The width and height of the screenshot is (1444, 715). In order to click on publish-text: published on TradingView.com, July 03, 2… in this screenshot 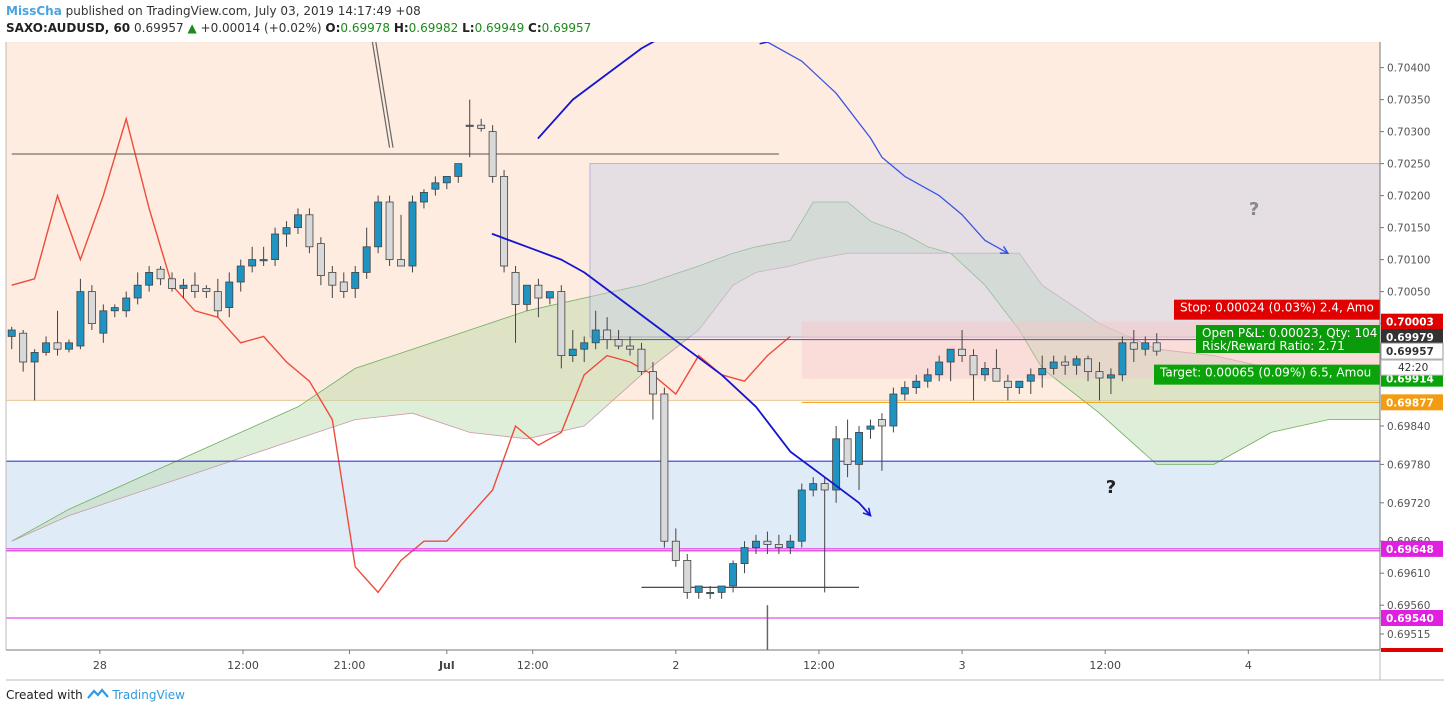, I will do `click(243, 11)`.